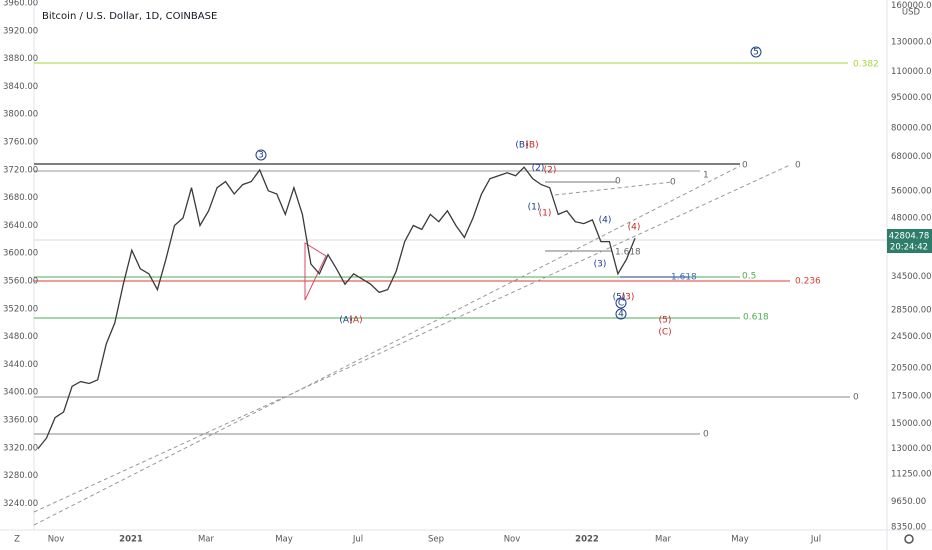  What do you see at coordinates (315, 271) in the screenshot?
I see `triangle` at bounding box center [315, 271].